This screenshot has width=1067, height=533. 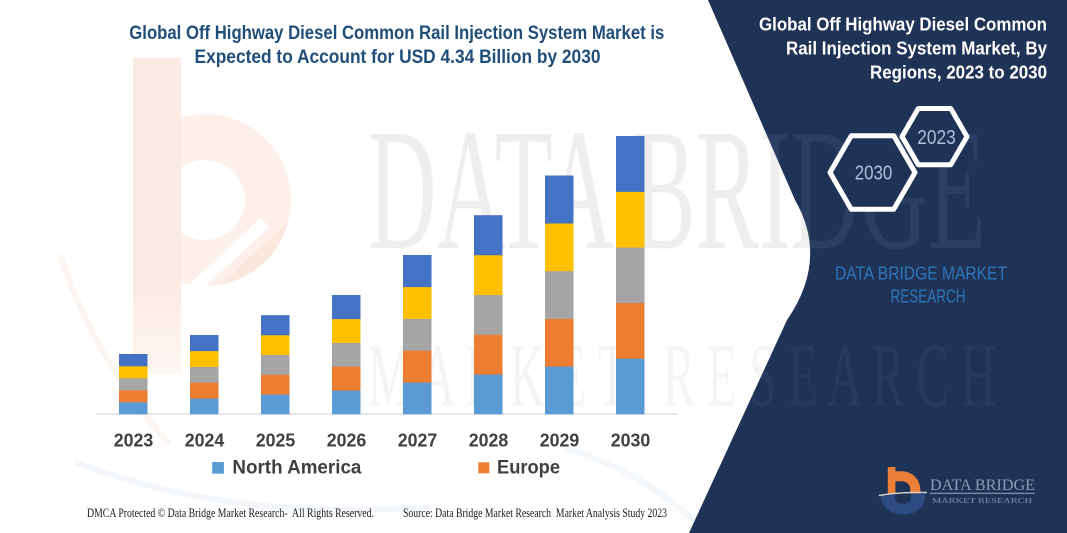 What do you see at coordinates (489, 440) in the screenshot?
I see `svg-text: 2028` at bounding box center [489, 440].